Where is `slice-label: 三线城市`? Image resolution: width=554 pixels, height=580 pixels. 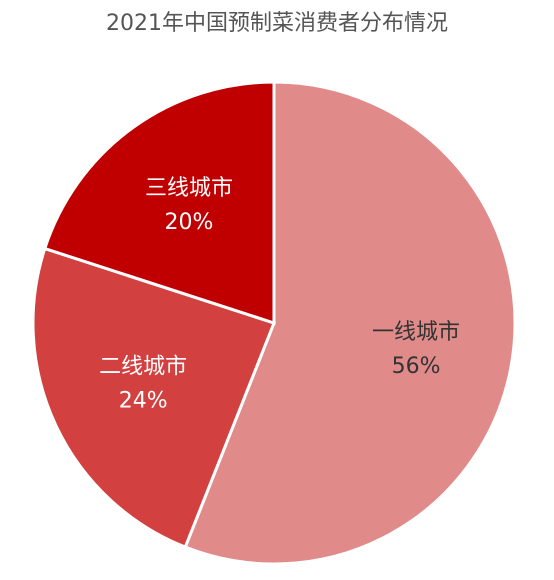
slice-label: 三线城市 is located at coordinates (189, 188).